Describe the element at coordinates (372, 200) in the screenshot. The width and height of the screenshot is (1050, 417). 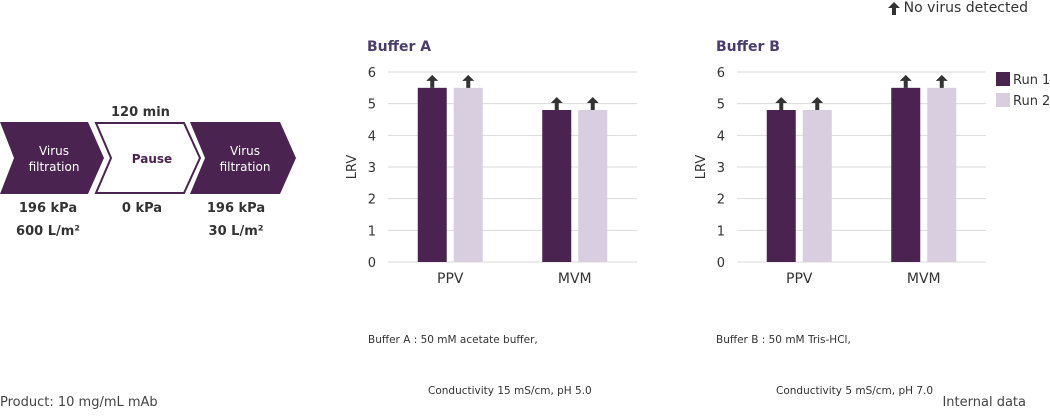
I see `buffer-a-y-tick-label: 2` at that location.